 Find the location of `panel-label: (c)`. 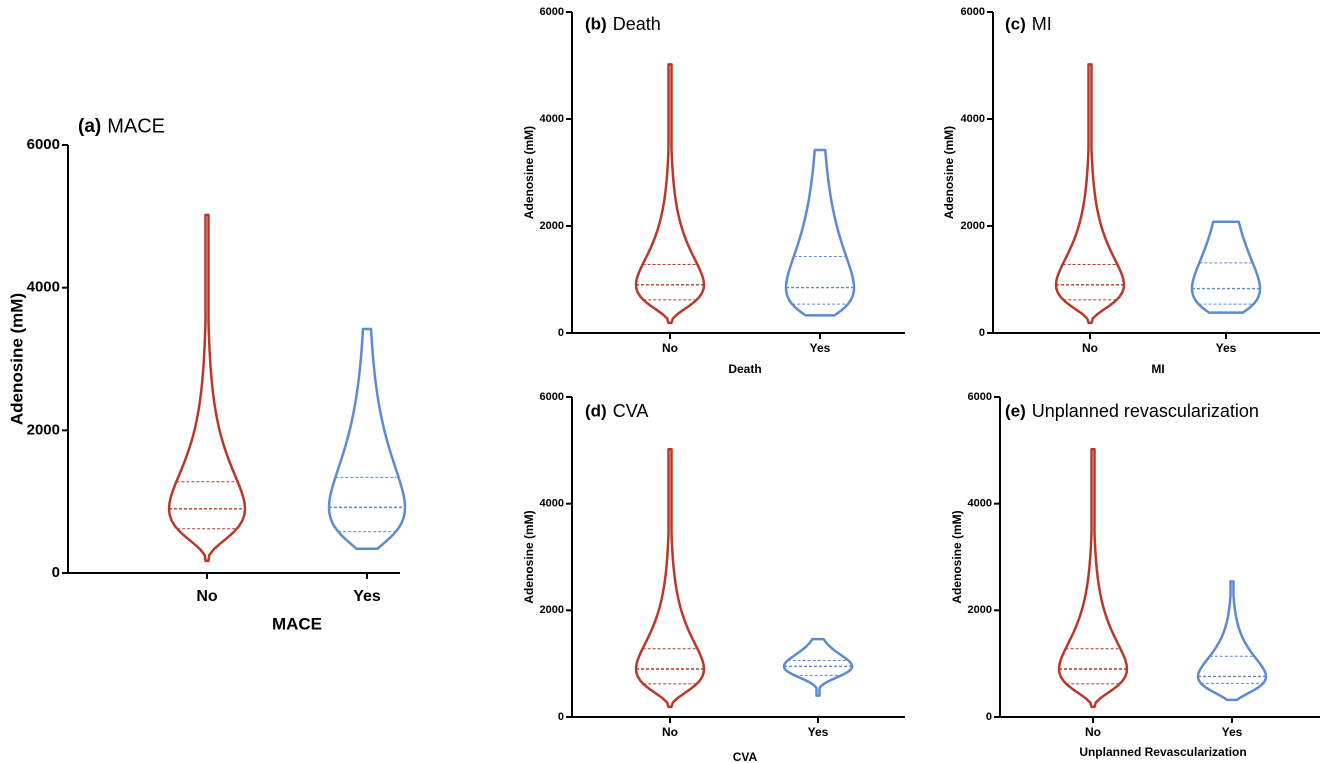

panel-label: (c) is located at coordinates (1015, 23).